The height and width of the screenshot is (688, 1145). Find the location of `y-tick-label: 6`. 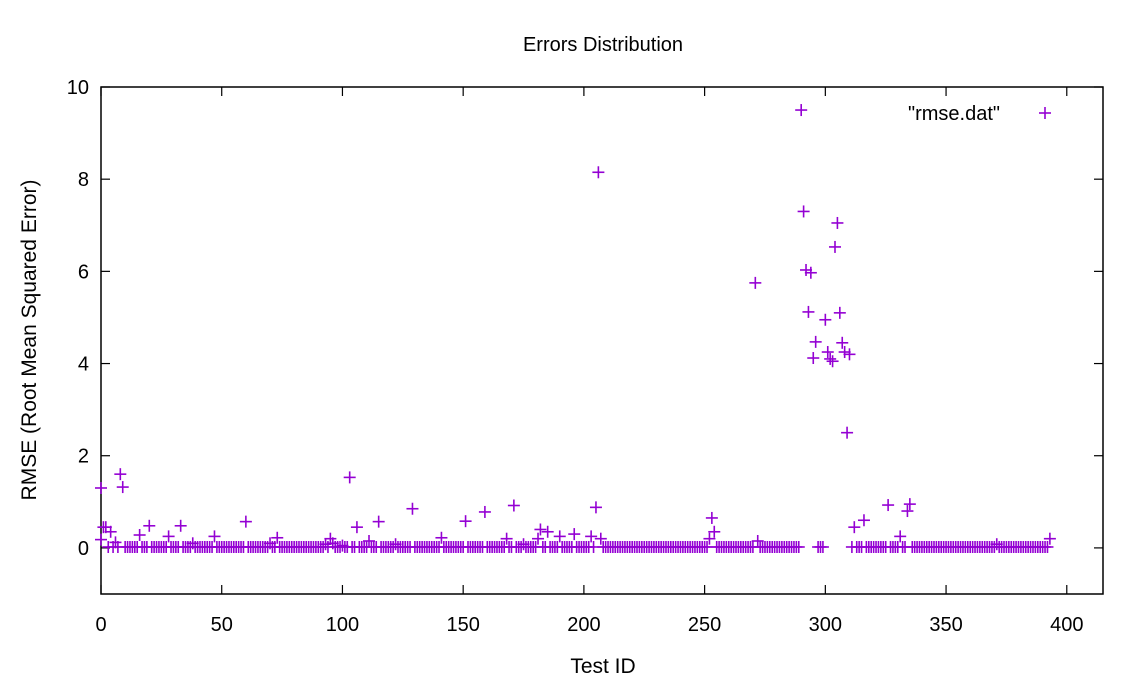

y-tick-label: 6 is located at coordinates (83, 272).